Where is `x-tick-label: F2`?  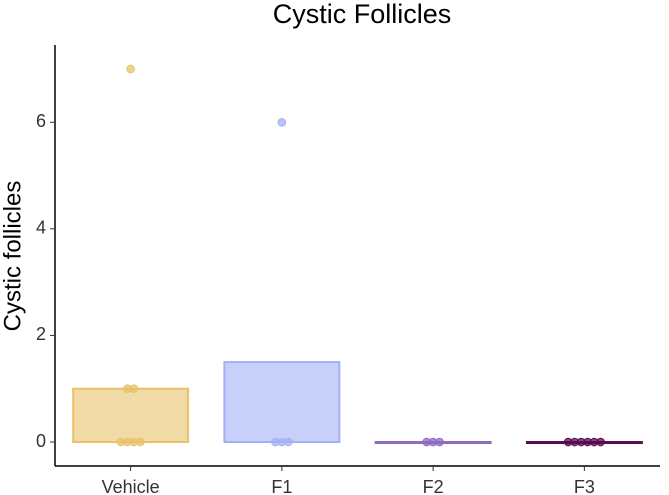 x-tick-label: F2 is located at coordinates (433, 486).